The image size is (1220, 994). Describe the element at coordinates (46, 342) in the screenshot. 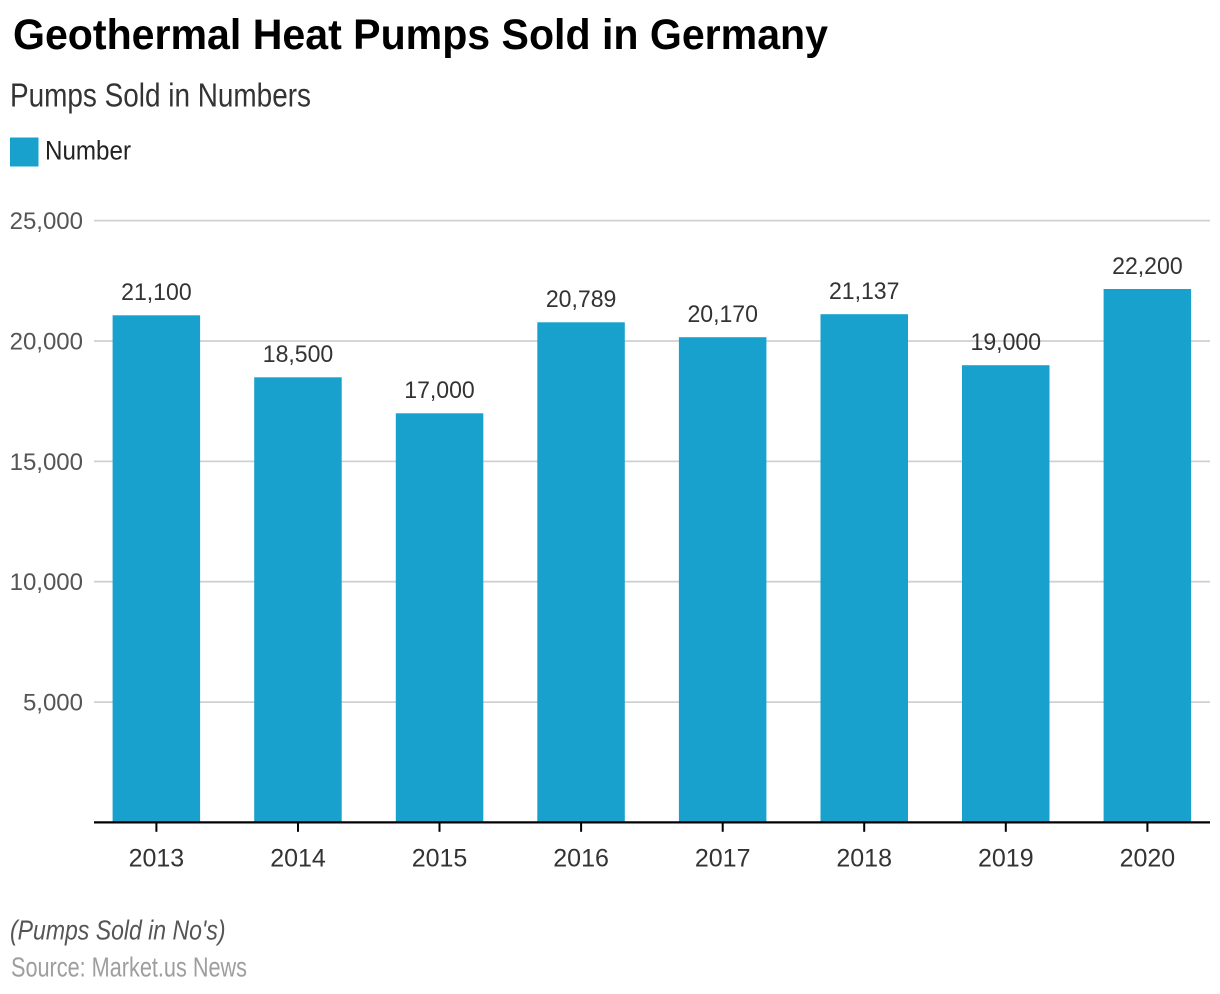

I see `svg-text: 20,000` at that location.